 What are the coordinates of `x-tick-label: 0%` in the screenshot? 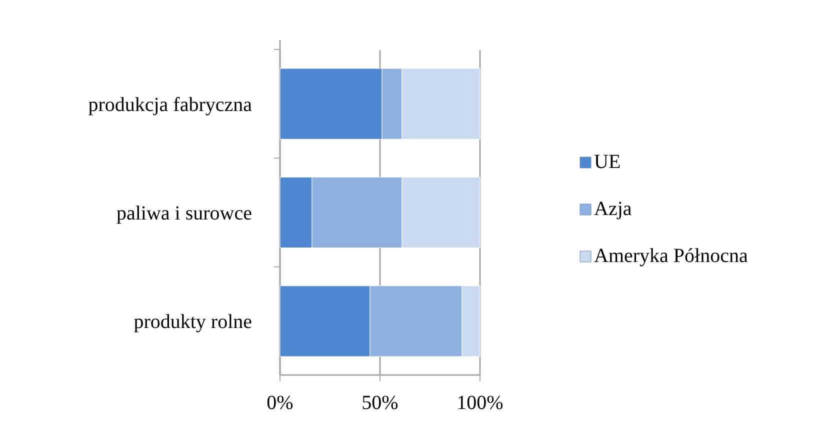 It's located at (280, 403).